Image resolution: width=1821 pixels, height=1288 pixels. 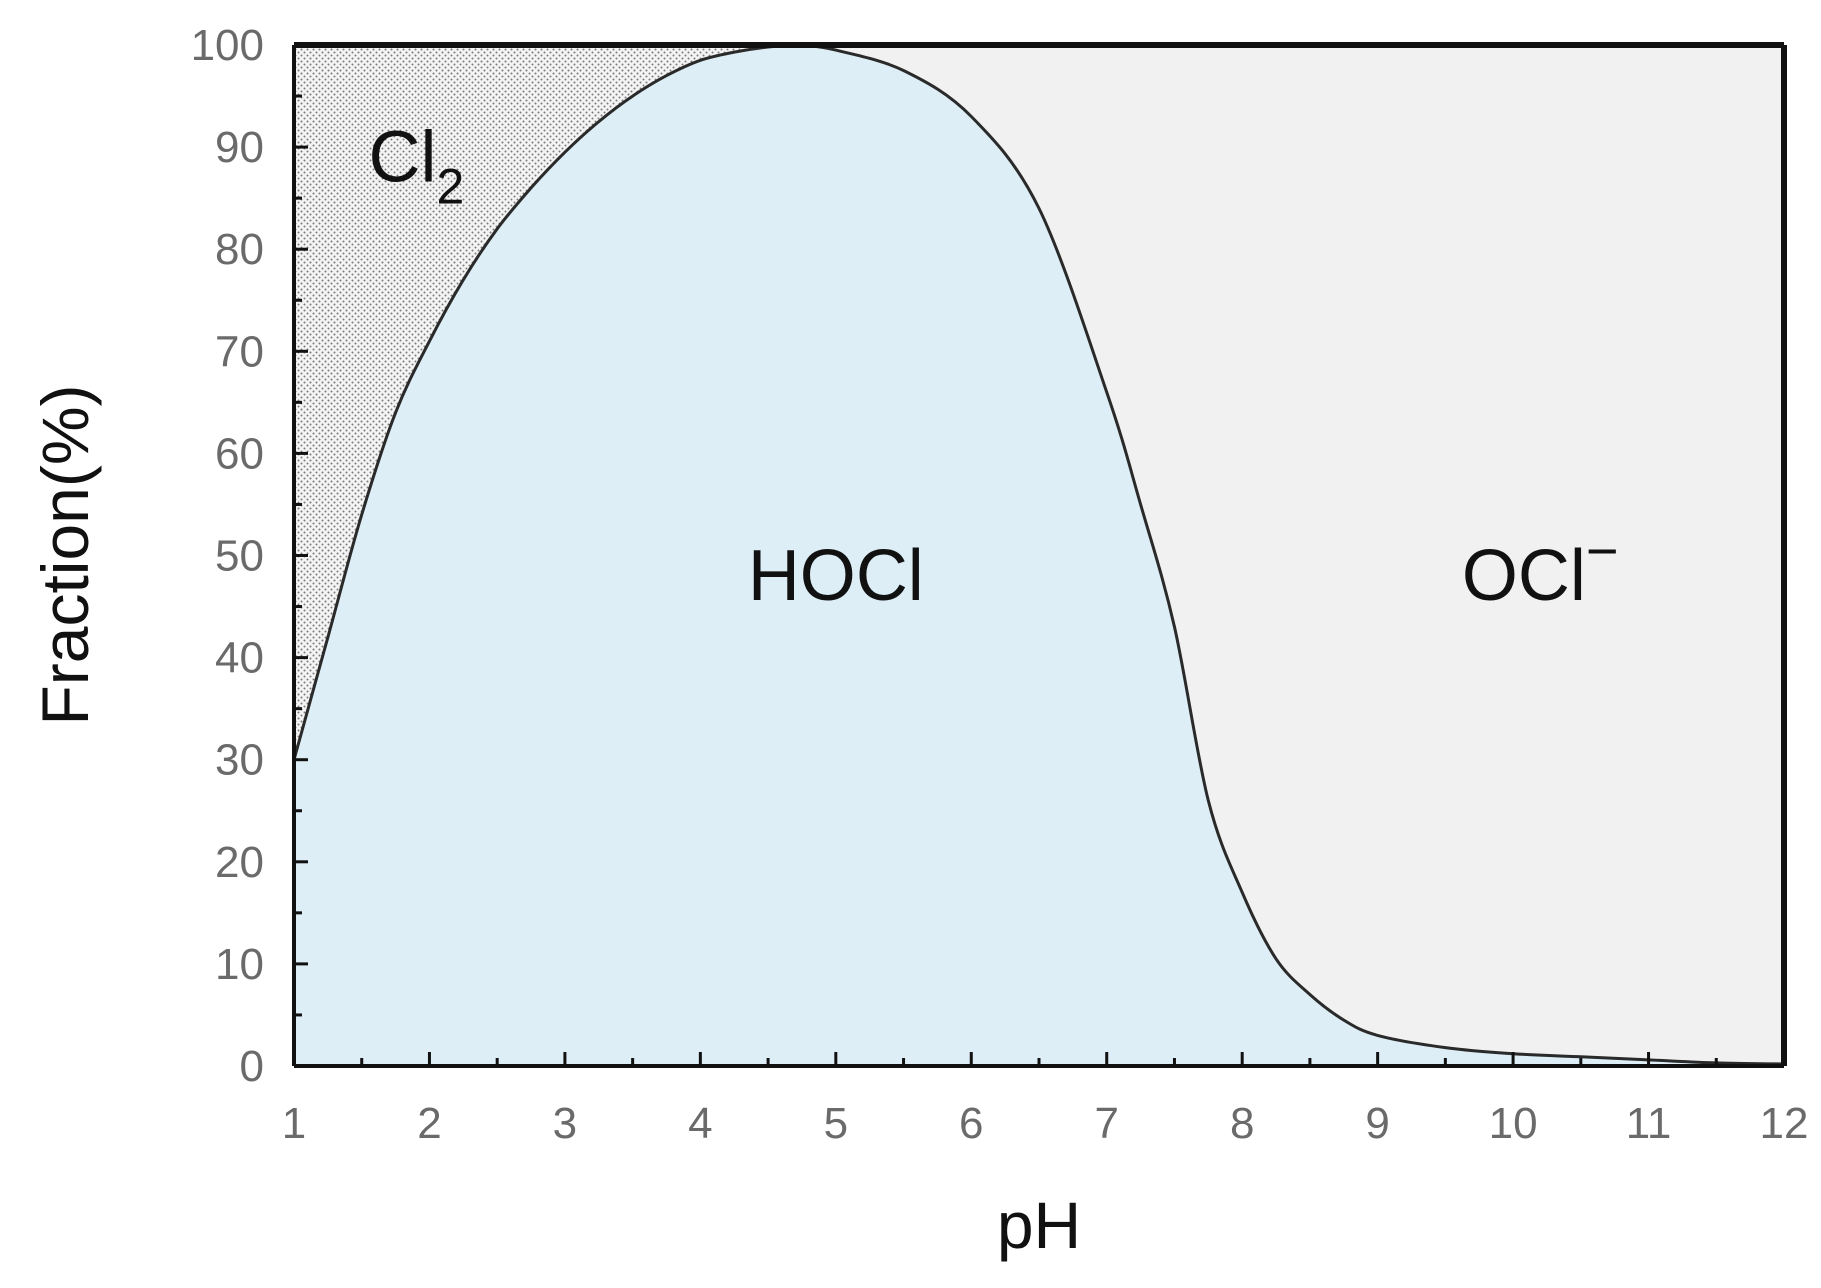 I want to click on x-tick-label: 11, so click(x=1649, y=1123).